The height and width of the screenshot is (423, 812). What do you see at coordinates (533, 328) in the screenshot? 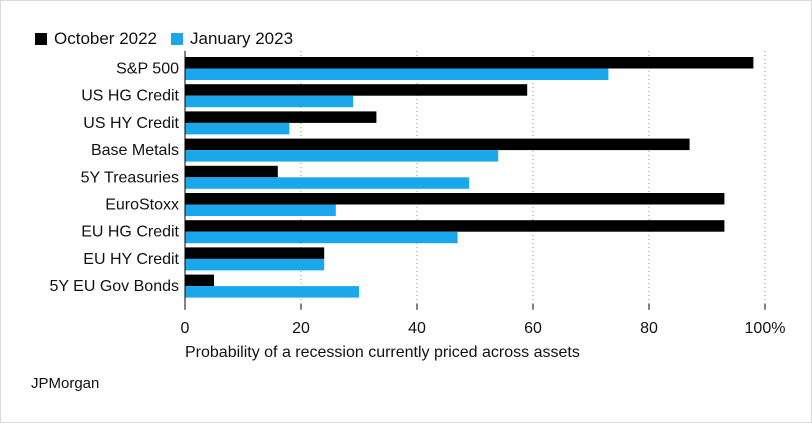
I see `x-tick-label-60: 60` at bounding box center [533, 328].